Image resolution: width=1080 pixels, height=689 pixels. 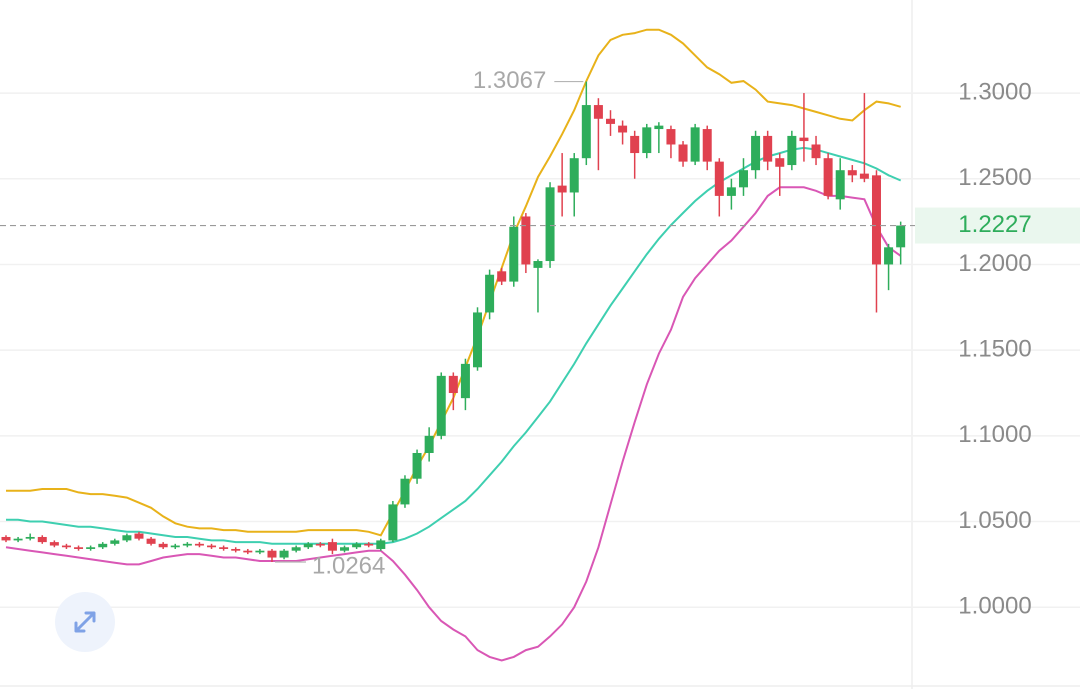 What do you see at coordinates (994, 91) in the screenshot?
I see `y-tick-label: 1.3000` at bounding box center [994, 91].